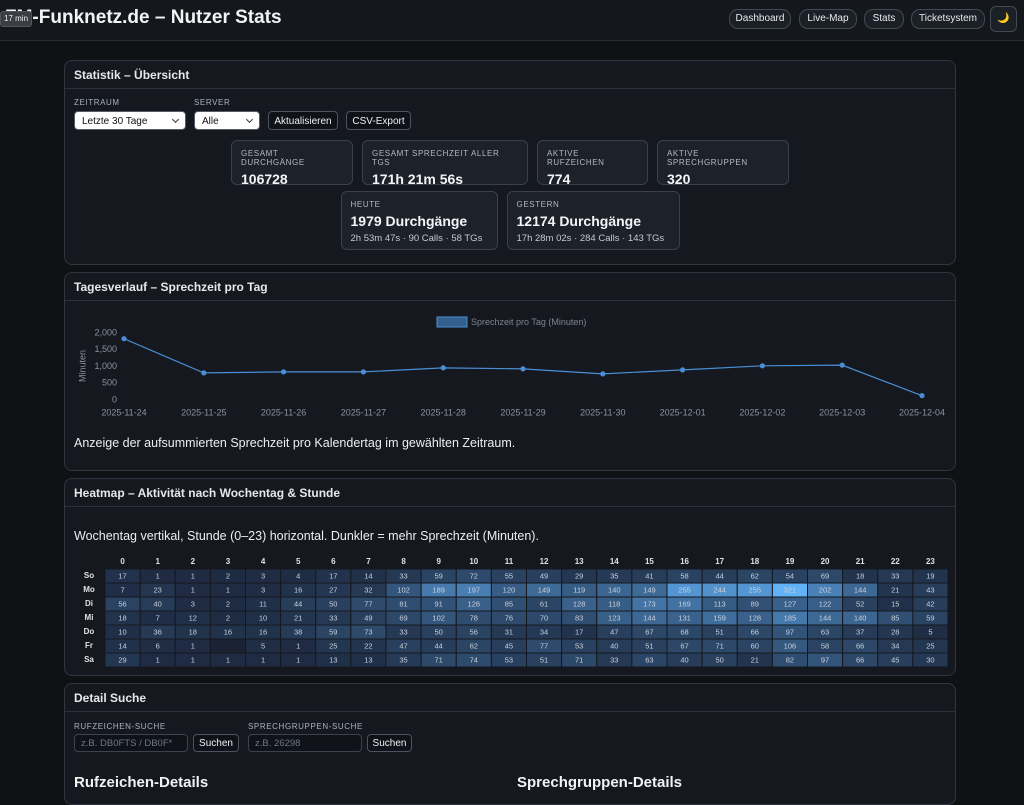  I want to click on cell-label: 54, so click(790, 575).